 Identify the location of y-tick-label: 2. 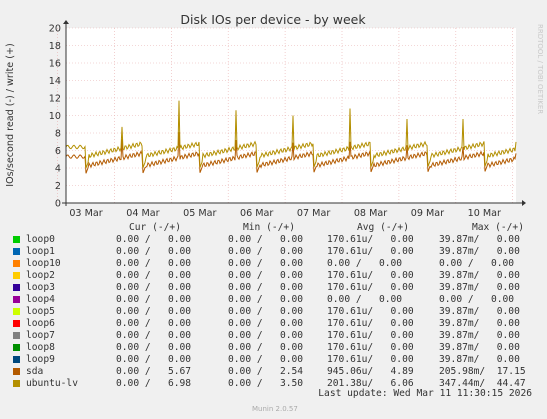
(58, 186).